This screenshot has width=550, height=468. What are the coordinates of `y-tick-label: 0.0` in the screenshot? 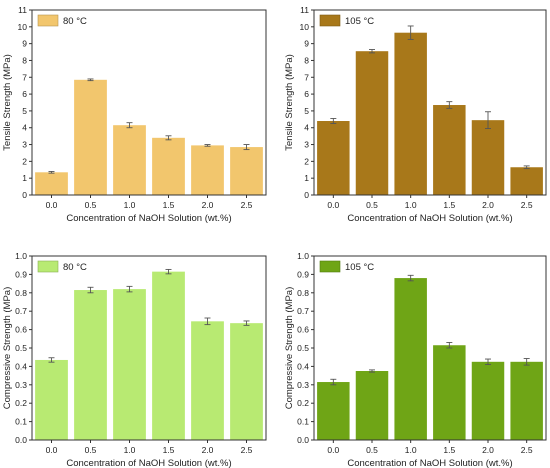 It's located at (21, 440).